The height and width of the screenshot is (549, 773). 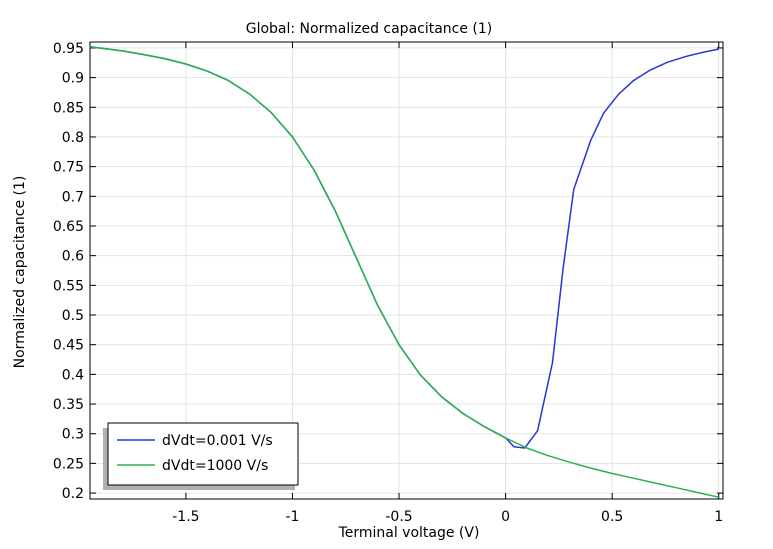 I want to click on y-axis-label: Normalized capacitance (1), so click(x=20, y=272).